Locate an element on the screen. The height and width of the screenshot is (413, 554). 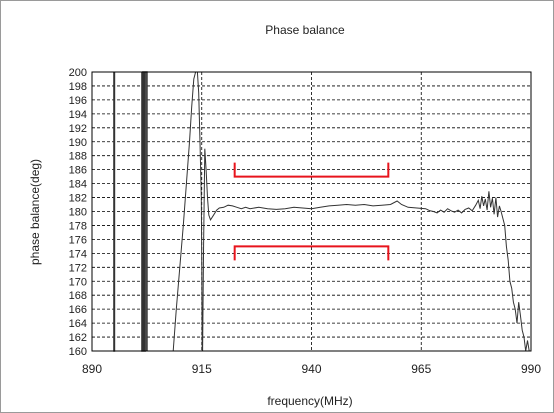
y-tick-label: 168 is located at coordinates (78, 296).